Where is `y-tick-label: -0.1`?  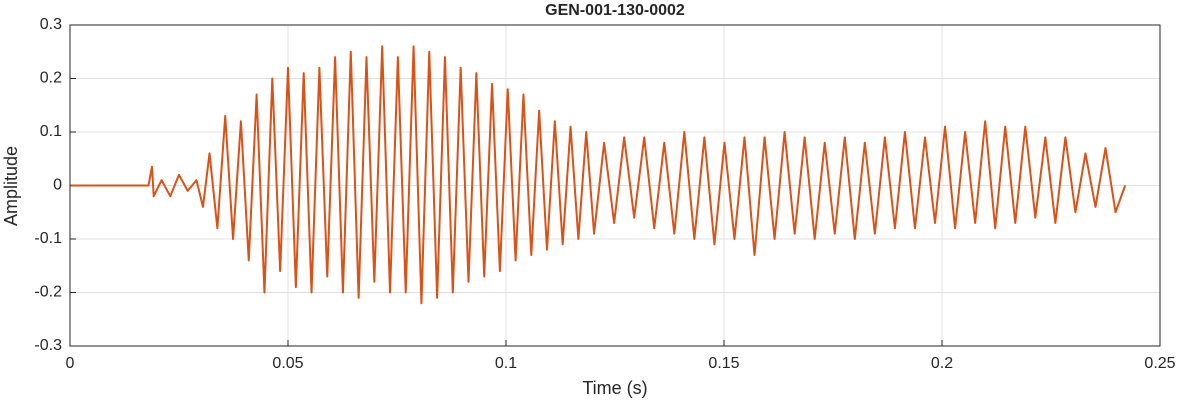 y-tick-label: -0.1 is located at coordinates (48, 238).